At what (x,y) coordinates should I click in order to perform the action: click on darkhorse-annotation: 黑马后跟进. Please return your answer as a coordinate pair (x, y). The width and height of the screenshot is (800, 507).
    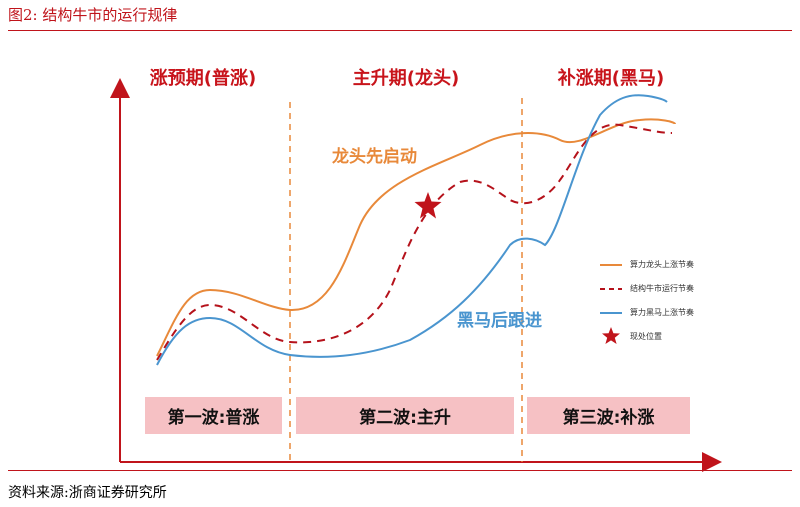
    Looking at the image, I should click on (499, 321).